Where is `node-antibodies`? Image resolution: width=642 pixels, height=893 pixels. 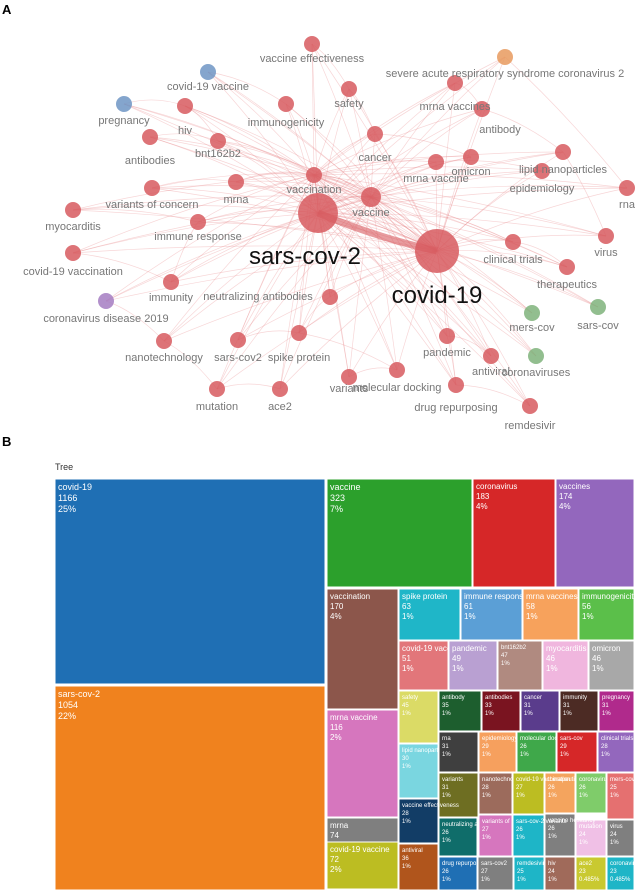
node-antibodies is located at coordinates (150, 137).